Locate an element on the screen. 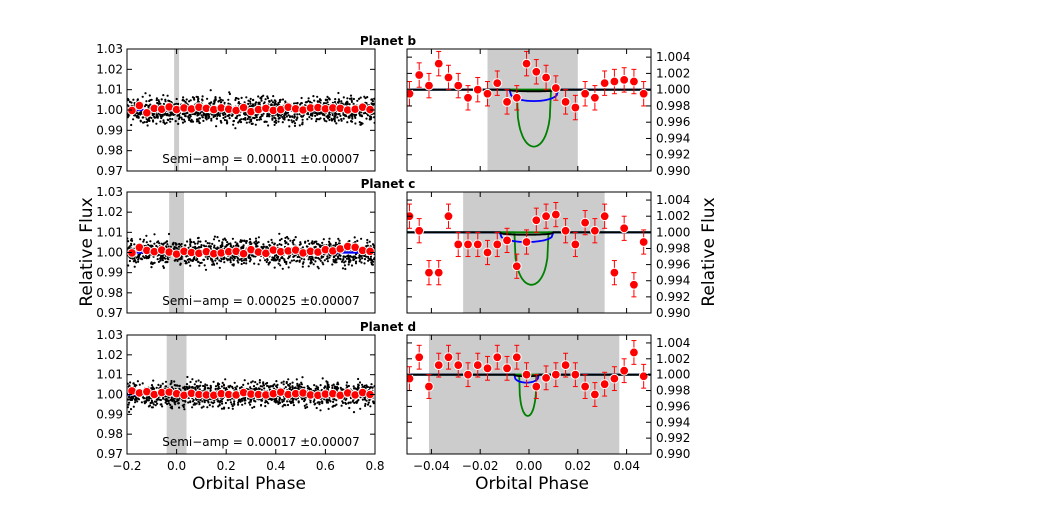  semi-amp-annotation: Semi−amp = 0.00017 ±0.00007 is located at coordinates (261, 442).